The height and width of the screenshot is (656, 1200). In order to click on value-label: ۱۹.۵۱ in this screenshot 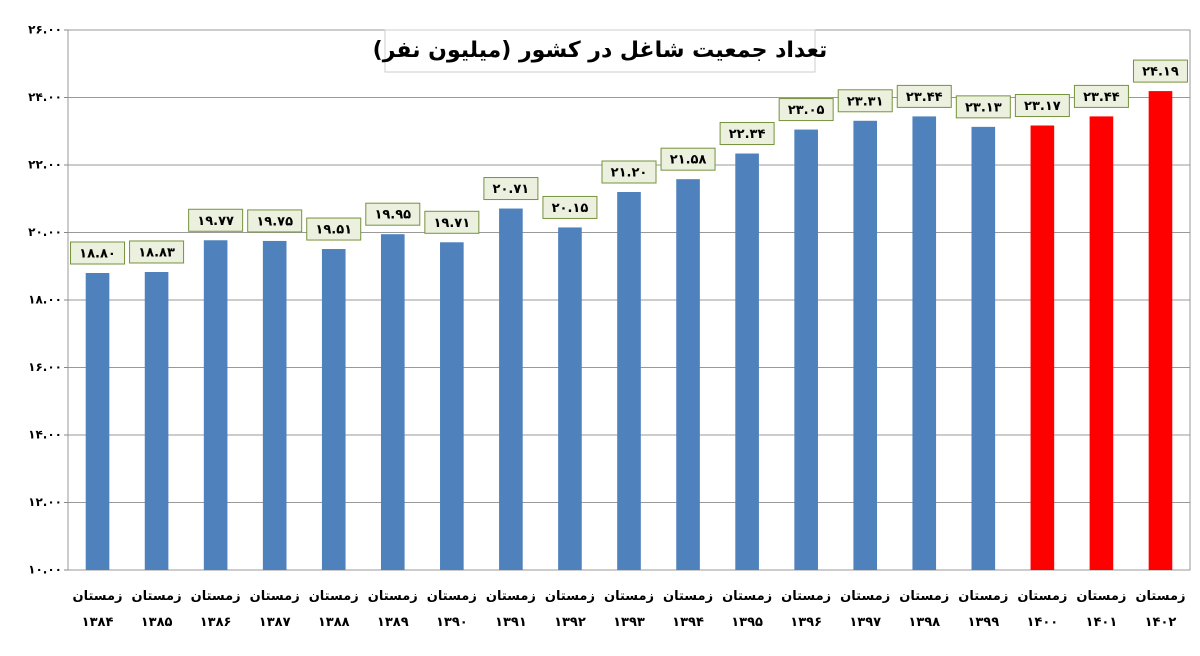, I will do `click(333, 230)`.